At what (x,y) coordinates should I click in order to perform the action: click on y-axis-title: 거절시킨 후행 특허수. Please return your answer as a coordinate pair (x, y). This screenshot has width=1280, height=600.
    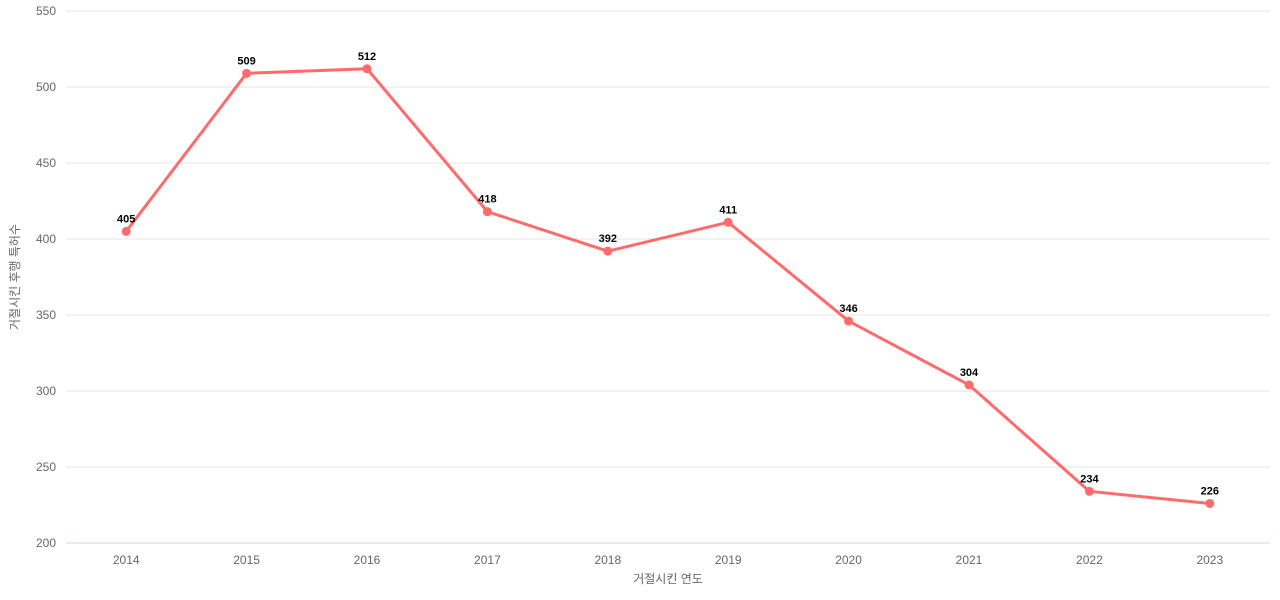
    Looking at the image, I should click on (14, 277).